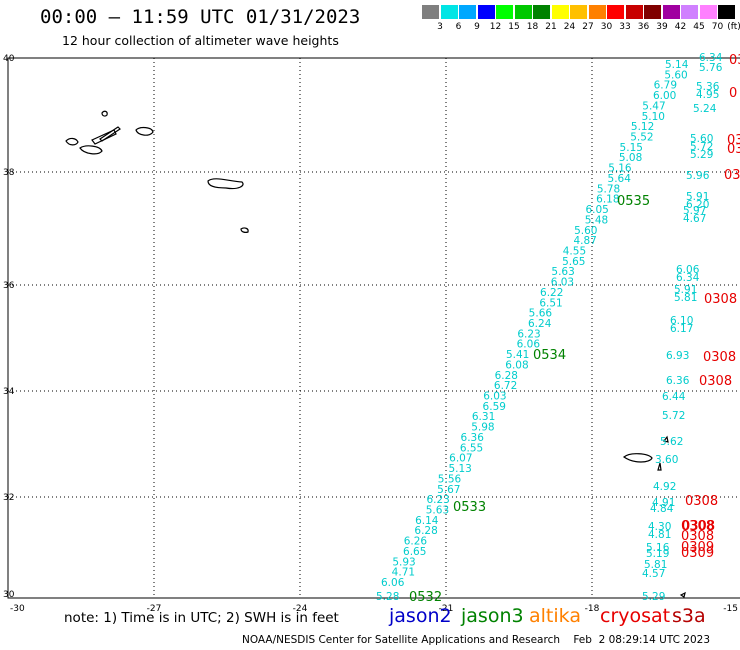 The height and width of the screenshot is (650, 740). Describe the element at coordinates (483, 417) in the screenshot. I see `swh-value: 6.31` at that location.